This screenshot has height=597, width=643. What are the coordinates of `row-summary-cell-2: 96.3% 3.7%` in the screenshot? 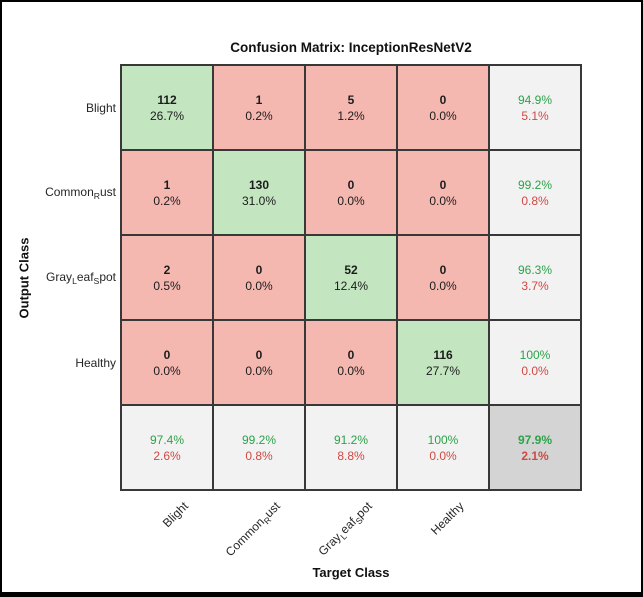 It's located at (535, 277).